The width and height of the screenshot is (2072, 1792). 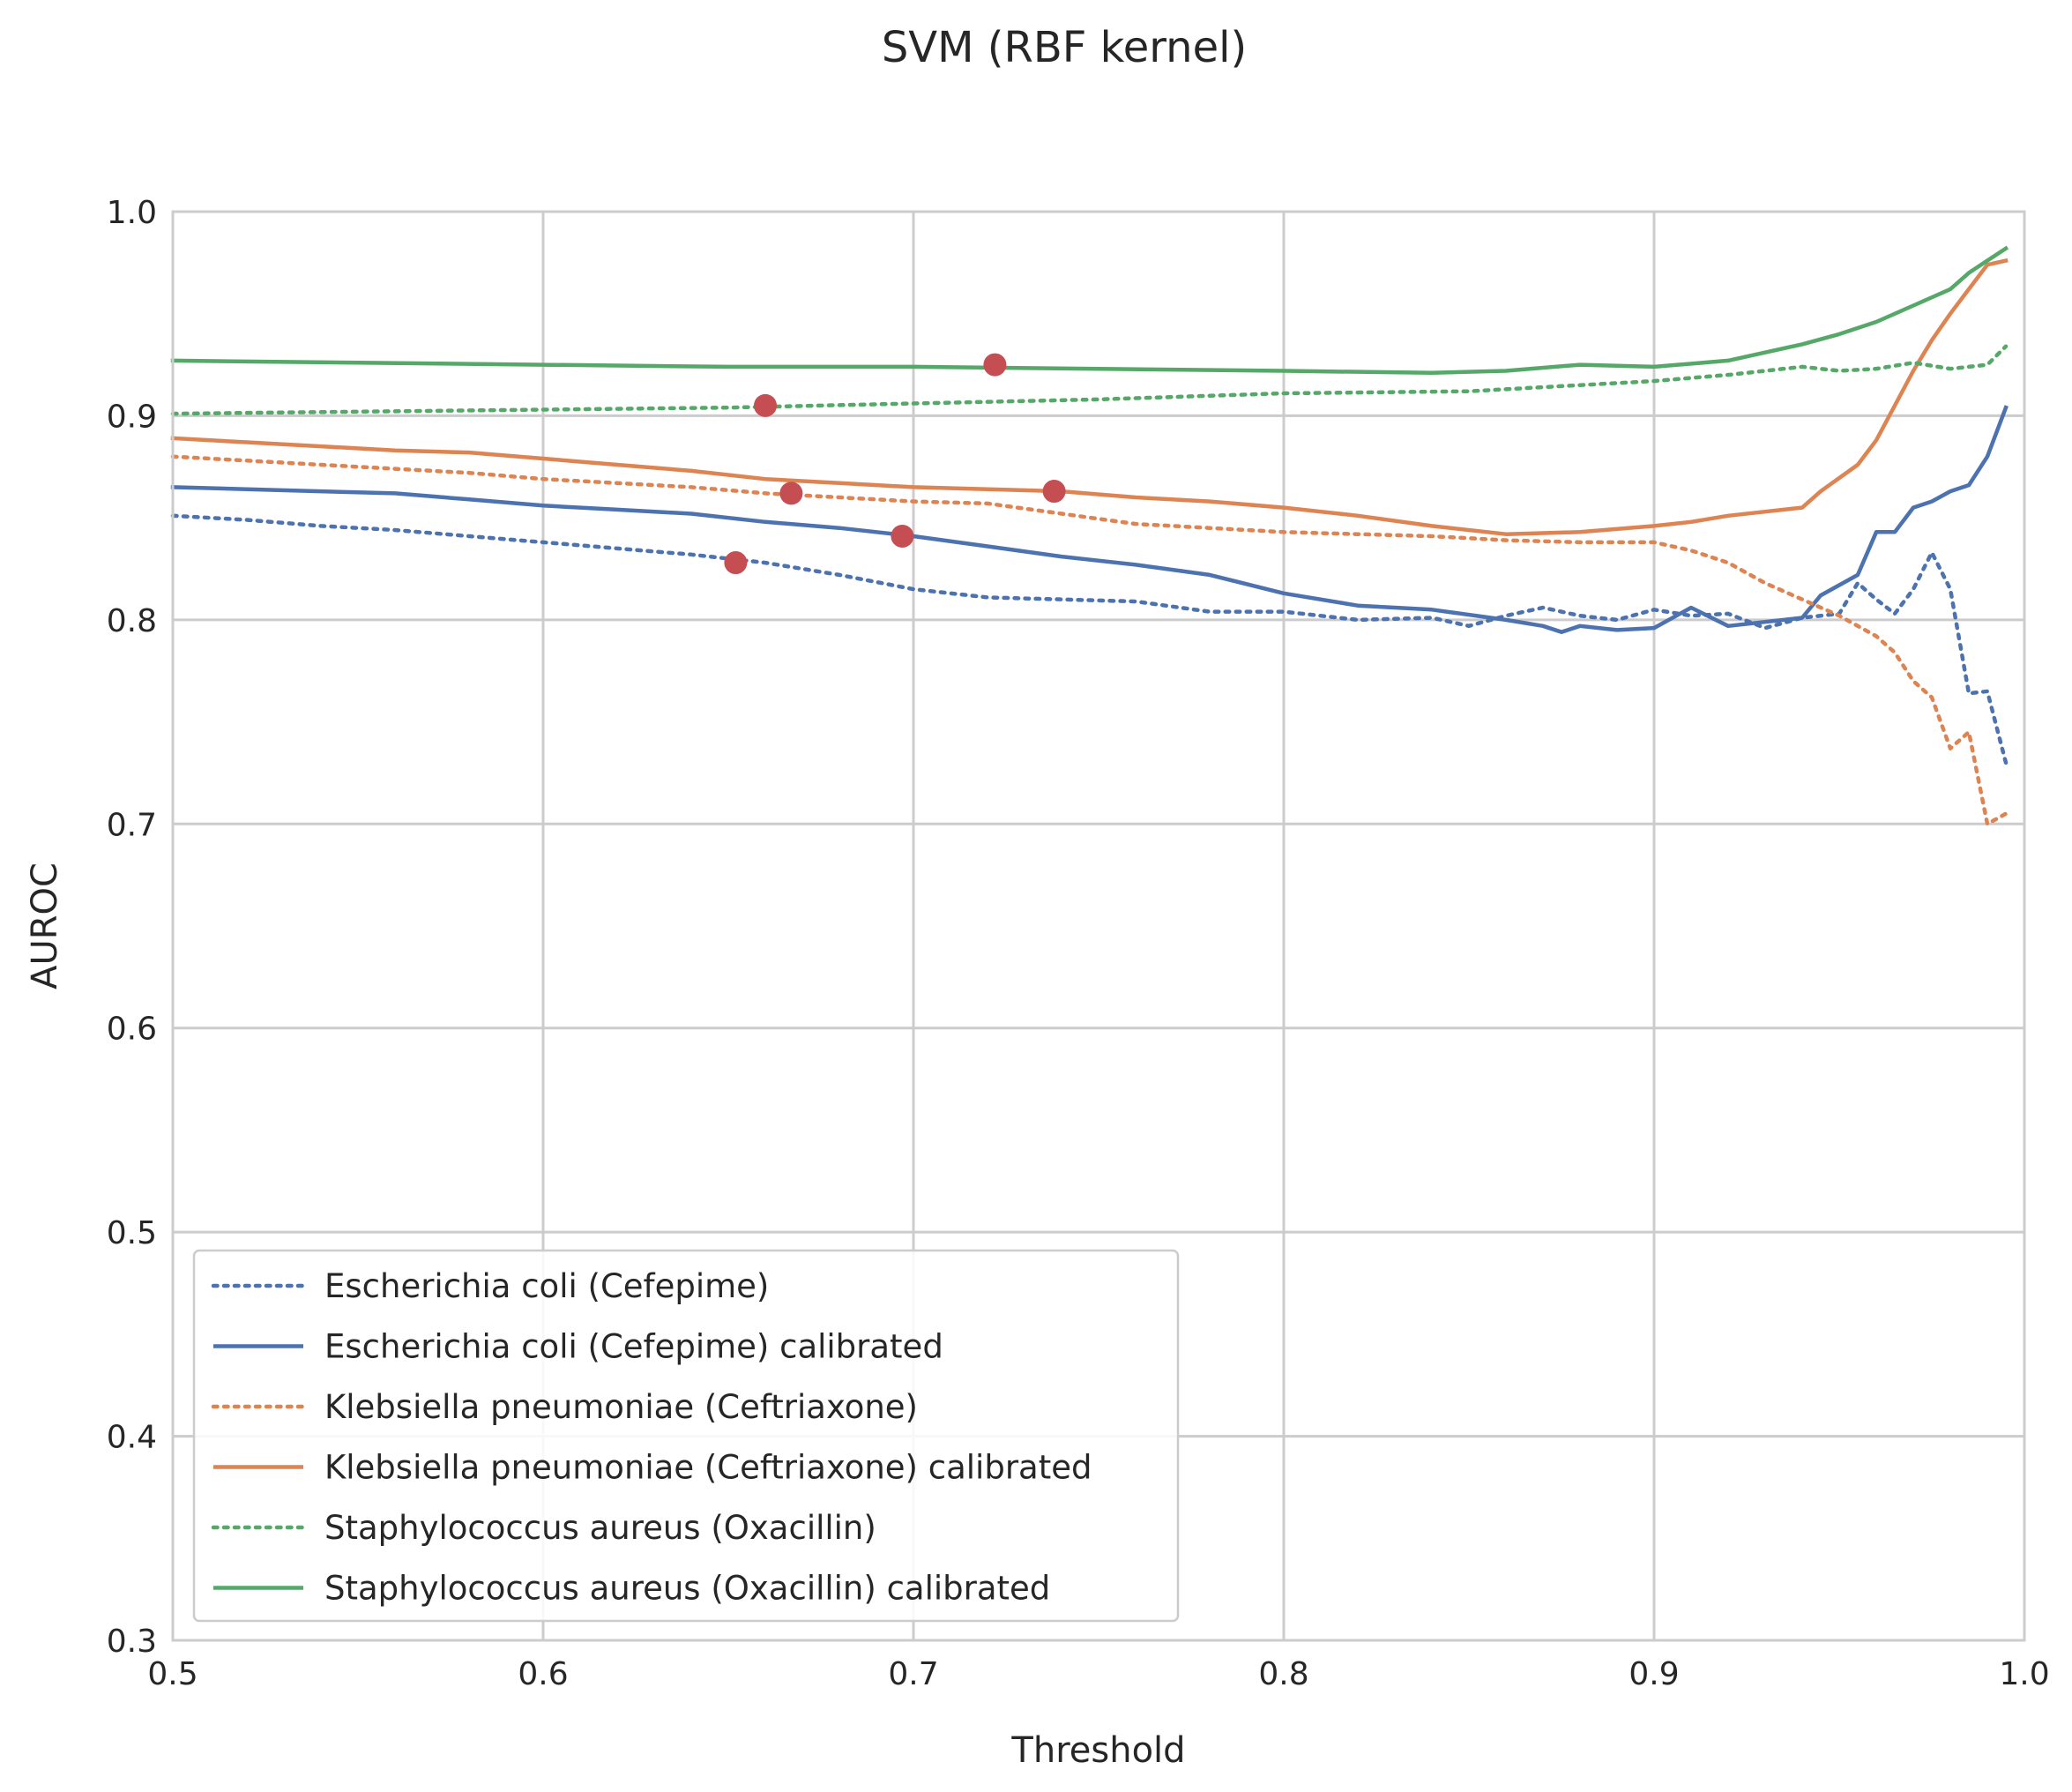 What do you see at coordinates (132, 1438) in the screenshot?
I see `y-tick-label: 0.4` at bounding box center [132, 1438].